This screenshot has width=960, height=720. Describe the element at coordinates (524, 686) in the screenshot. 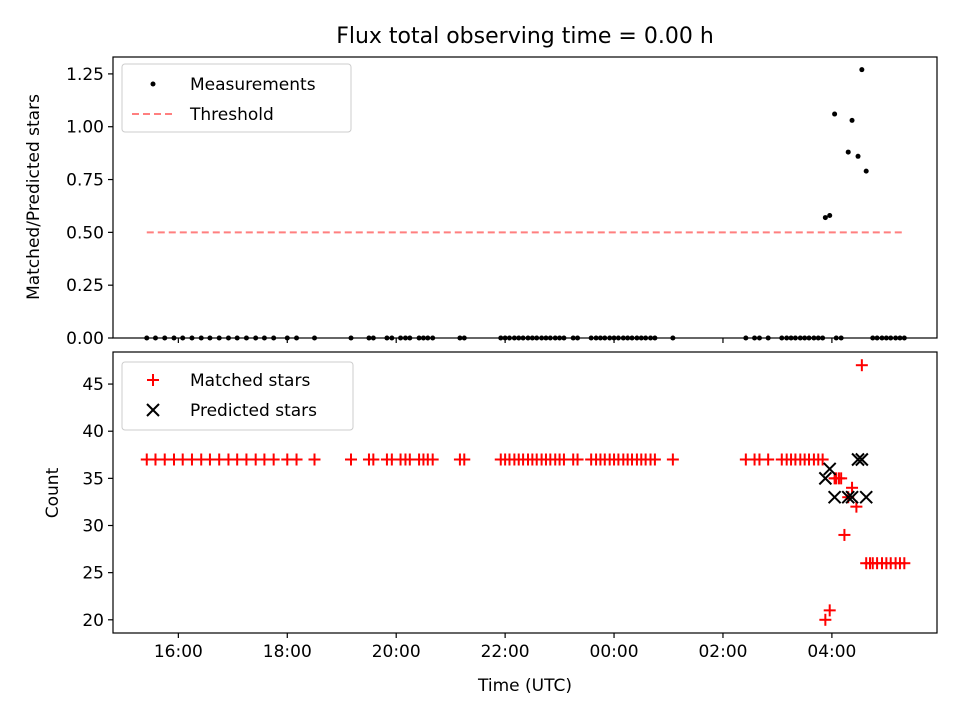

I see `counts-x-axis-label: Time (UTC)` at that location.